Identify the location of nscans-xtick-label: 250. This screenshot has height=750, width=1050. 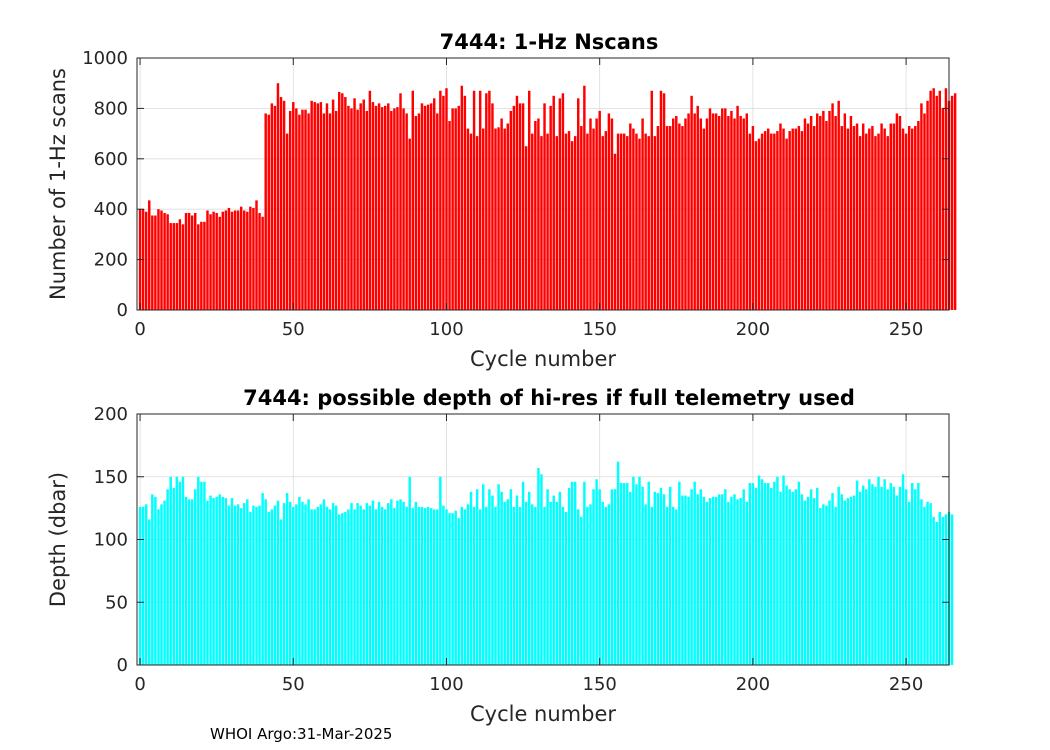
(906, 329).